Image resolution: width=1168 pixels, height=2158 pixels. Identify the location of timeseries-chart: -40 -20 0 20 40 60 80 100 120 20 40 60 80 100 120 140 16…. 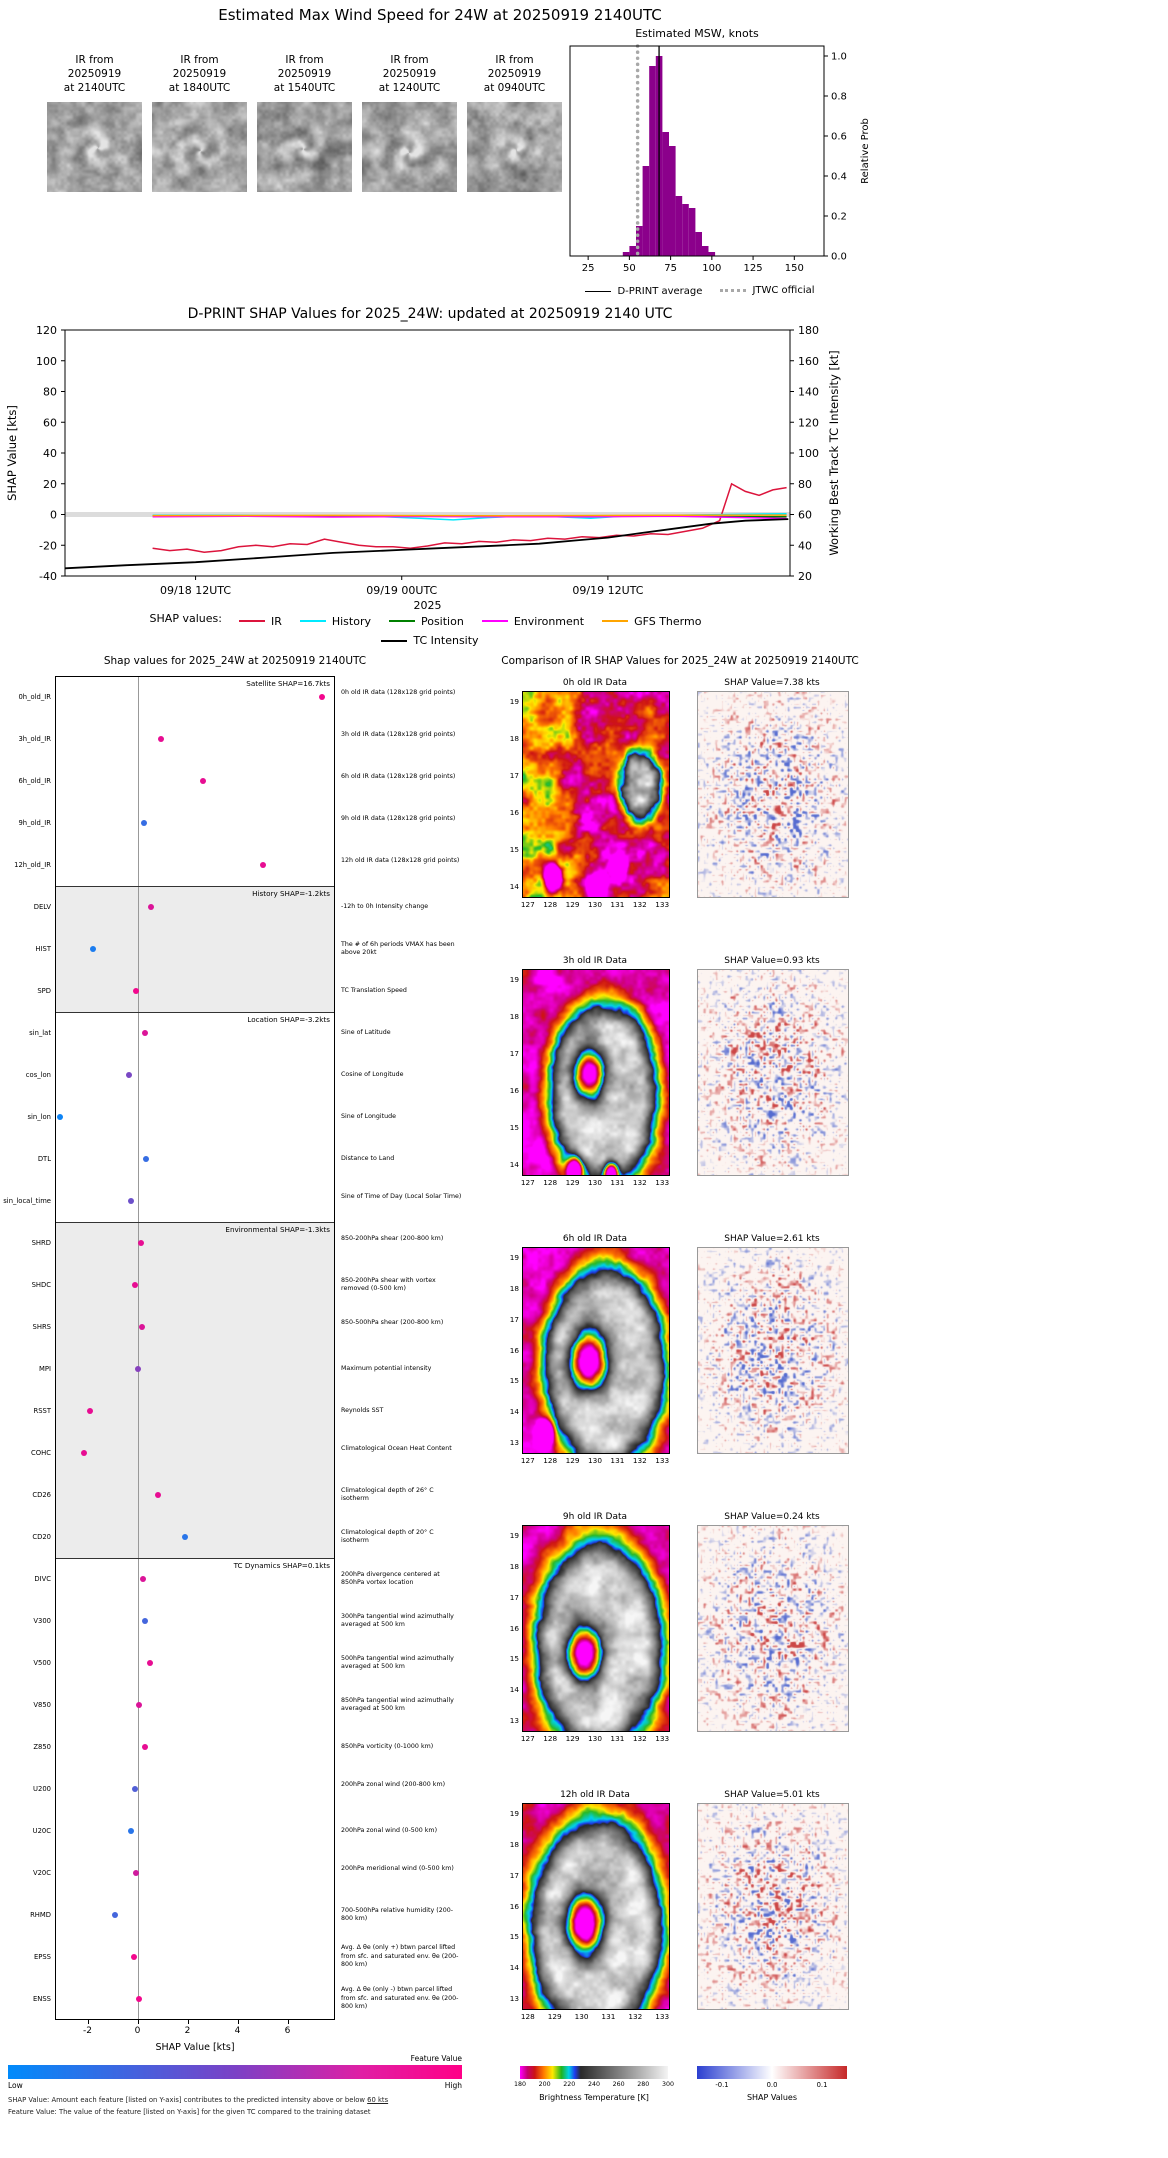
(423, 468).